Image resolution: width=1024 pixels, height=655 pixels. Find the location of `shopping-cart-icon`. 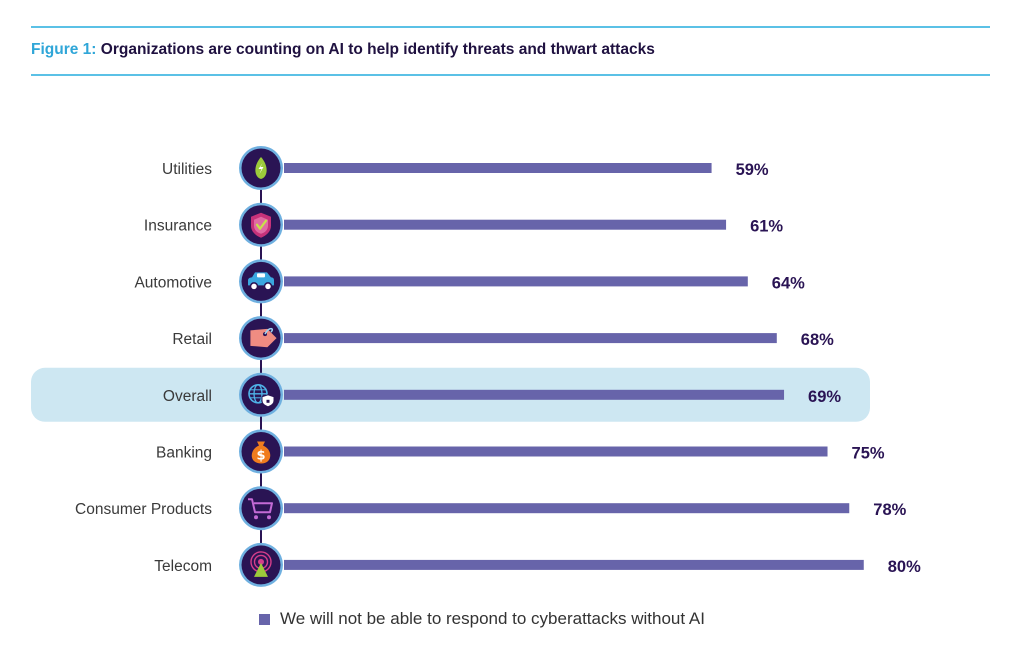

shopping-cart-icon is located at coordinates (261, 508).